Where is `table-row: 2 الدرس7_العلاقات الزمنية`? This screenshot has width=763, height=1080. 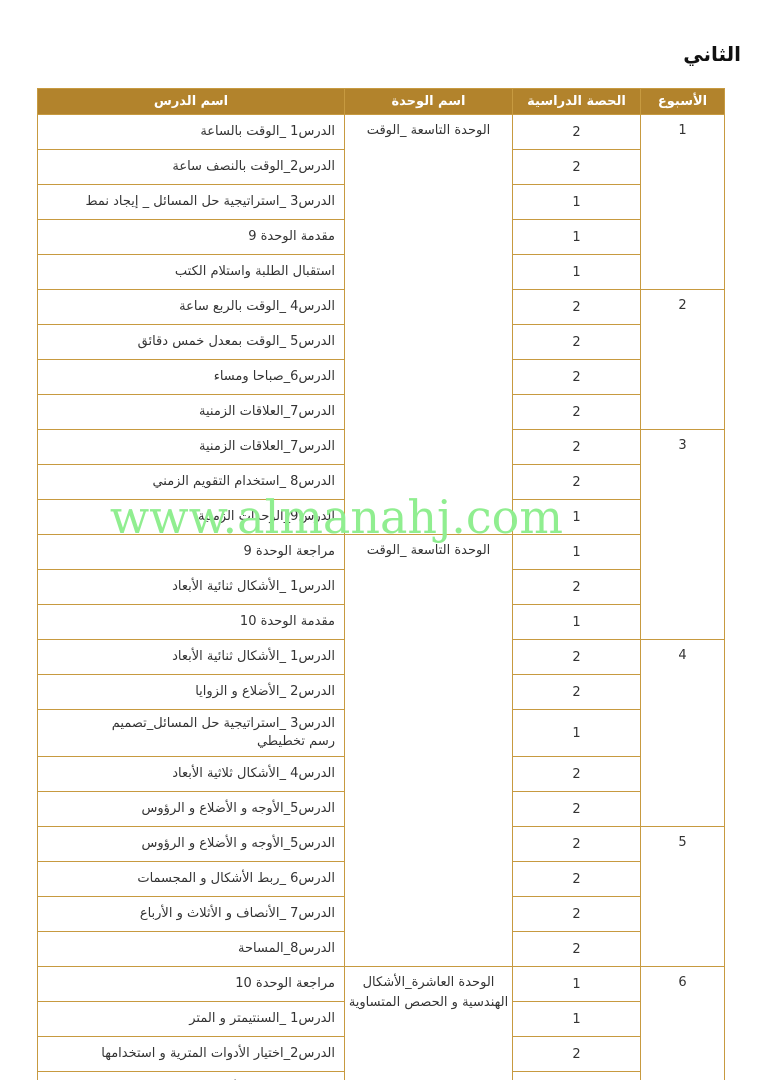 table-row: 2 الدرس7_العلاقات الزمنية is located at coordinates (381, 412).